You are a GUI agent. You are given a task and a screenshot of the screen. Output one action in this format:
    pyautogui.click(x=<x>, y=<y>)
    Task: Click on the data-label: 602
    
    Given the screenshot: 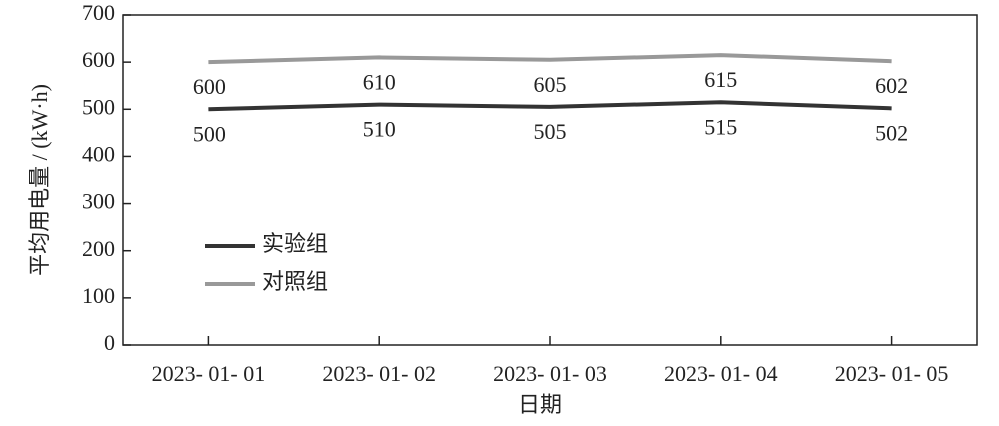 What is the action you would take?
    pyautogui.click(x=891, y=85)
    